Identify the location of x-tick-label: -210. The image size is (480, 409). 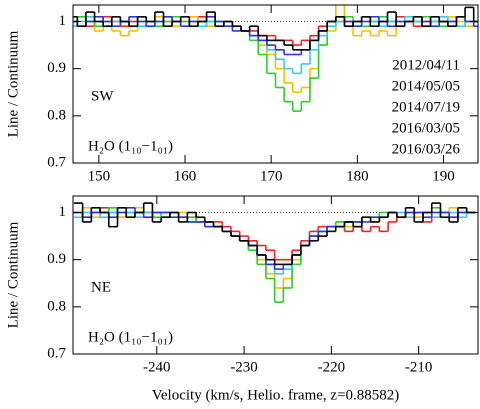
(419, 367).